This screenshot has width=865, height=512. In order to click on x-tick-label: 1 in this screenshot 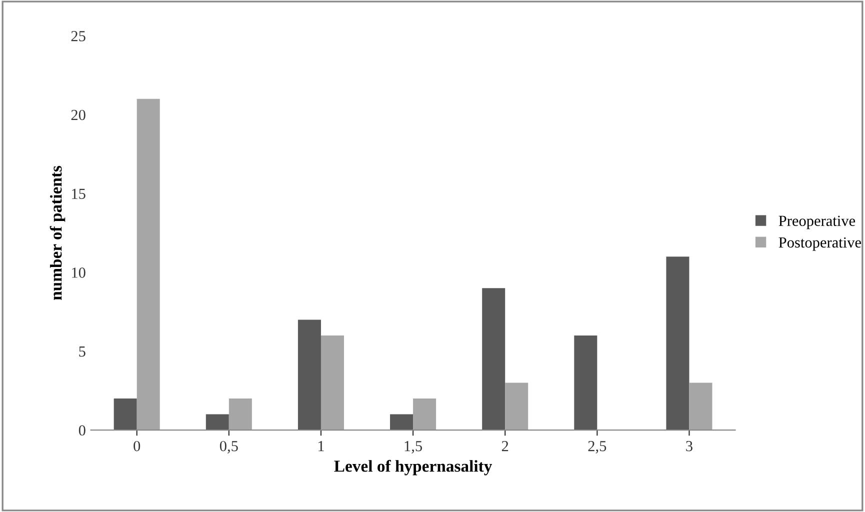, I will do `click(321, 446)`.